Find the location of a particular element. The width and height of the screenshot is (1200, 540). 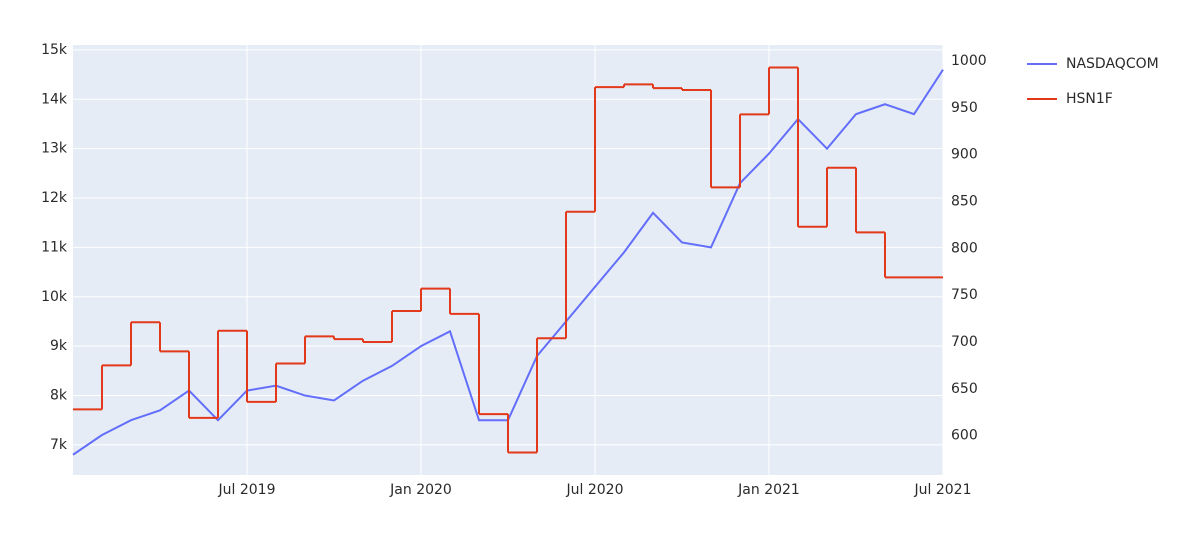

x-tick-label: Jul 2019 is located at coordinates (247, 490).